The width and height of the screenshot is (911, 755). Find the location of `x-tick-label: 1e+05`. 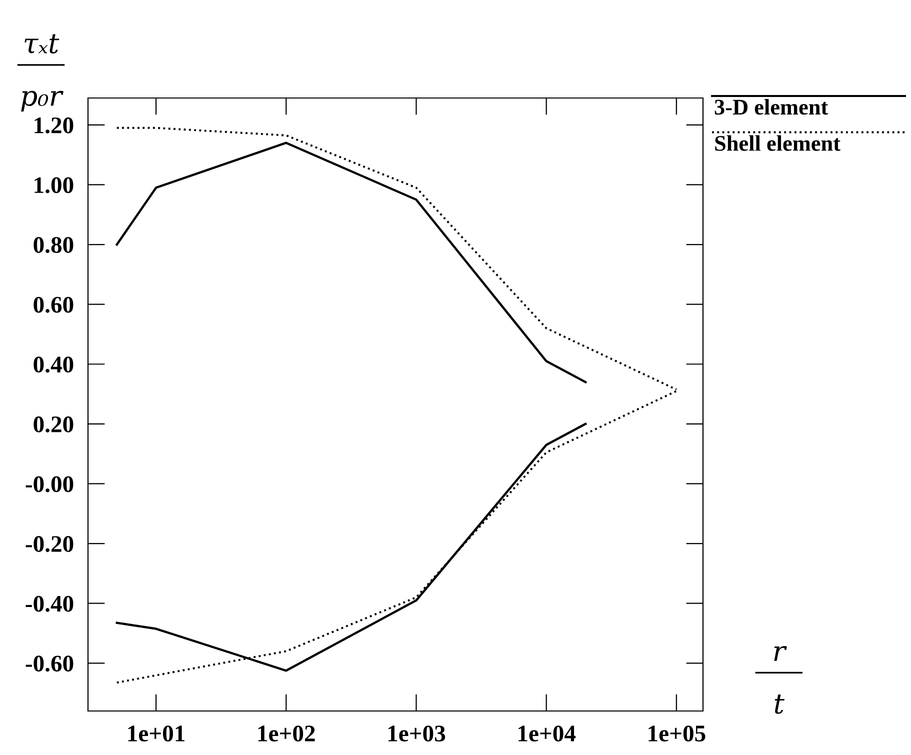

x-tick-label: 1e+05 is located at coordinates (677, 734).